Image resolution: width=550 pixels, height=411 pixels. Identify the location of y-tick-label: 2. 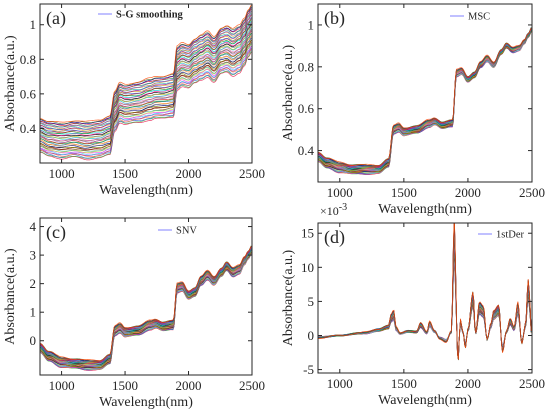
(33, 283).